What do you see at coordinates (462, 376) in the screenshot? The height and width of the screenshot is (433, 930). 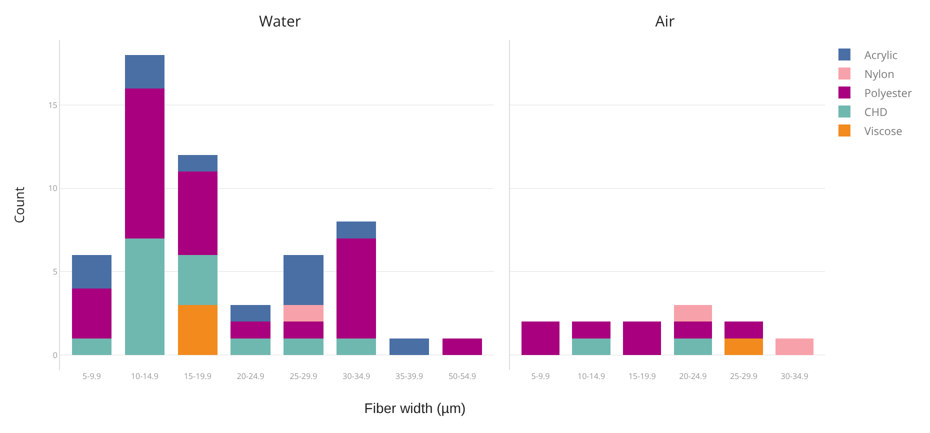 I see `x-tick-label: 50-54.9` at bounding box center [462, 376].